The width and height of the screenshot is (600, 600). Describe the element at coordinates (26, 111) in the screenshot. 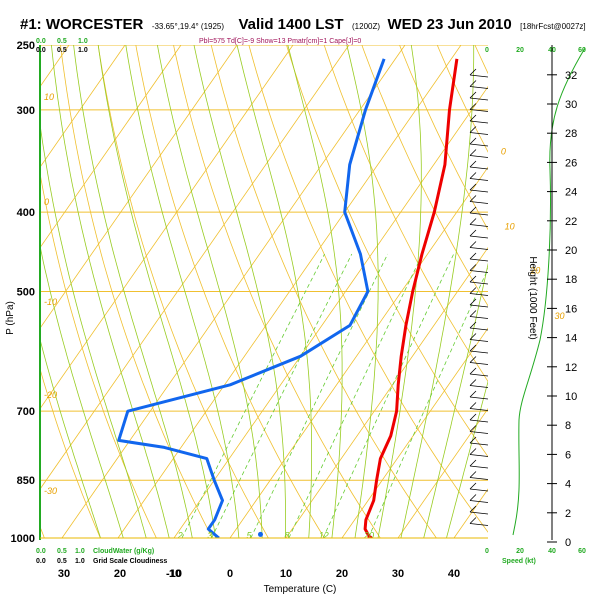

I see `pressure-tick-300: 300` at that location.